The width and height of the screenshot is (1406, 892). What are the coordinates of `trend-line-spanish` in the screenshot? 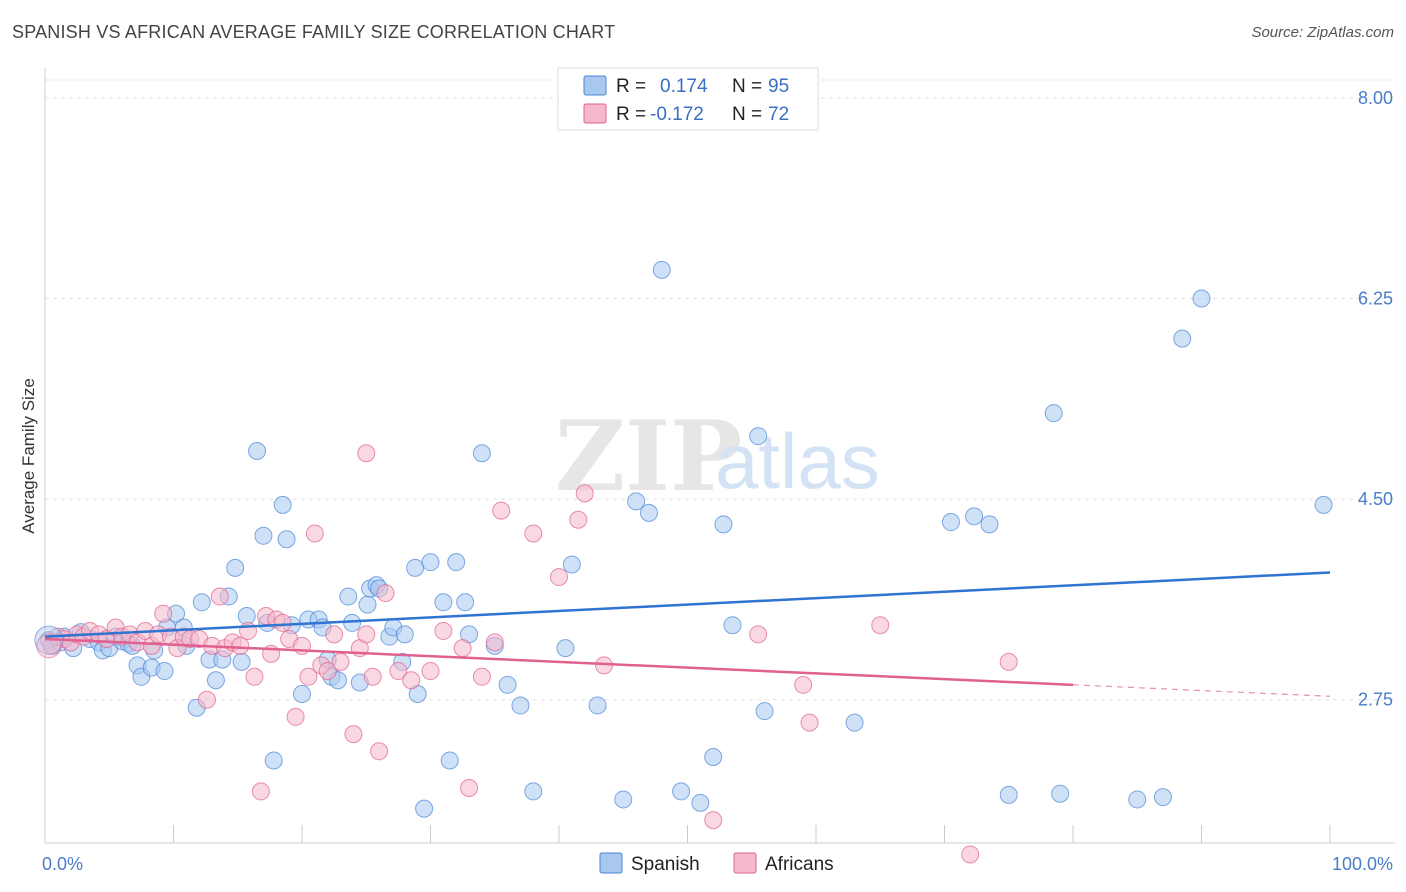 It's located at (687, 604).